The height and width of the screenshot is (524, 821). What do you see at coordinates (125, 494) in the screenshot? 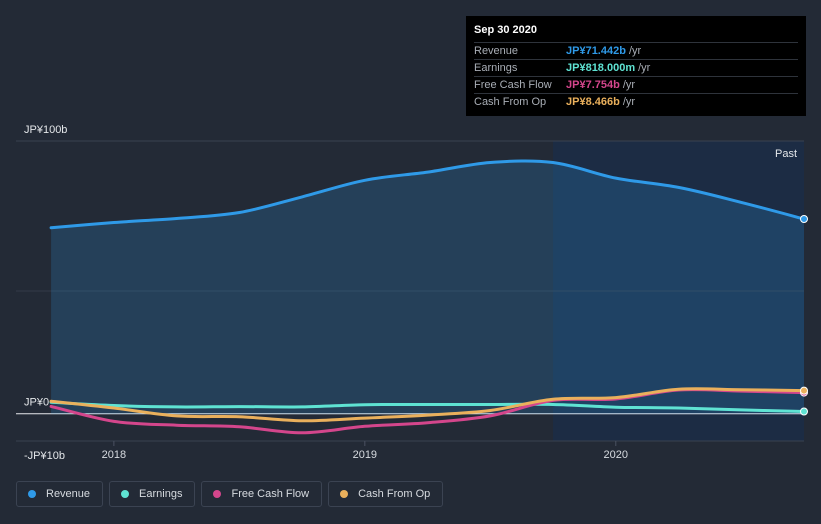
I see `legend-dot-earnings` at bounding box center [125, 494].